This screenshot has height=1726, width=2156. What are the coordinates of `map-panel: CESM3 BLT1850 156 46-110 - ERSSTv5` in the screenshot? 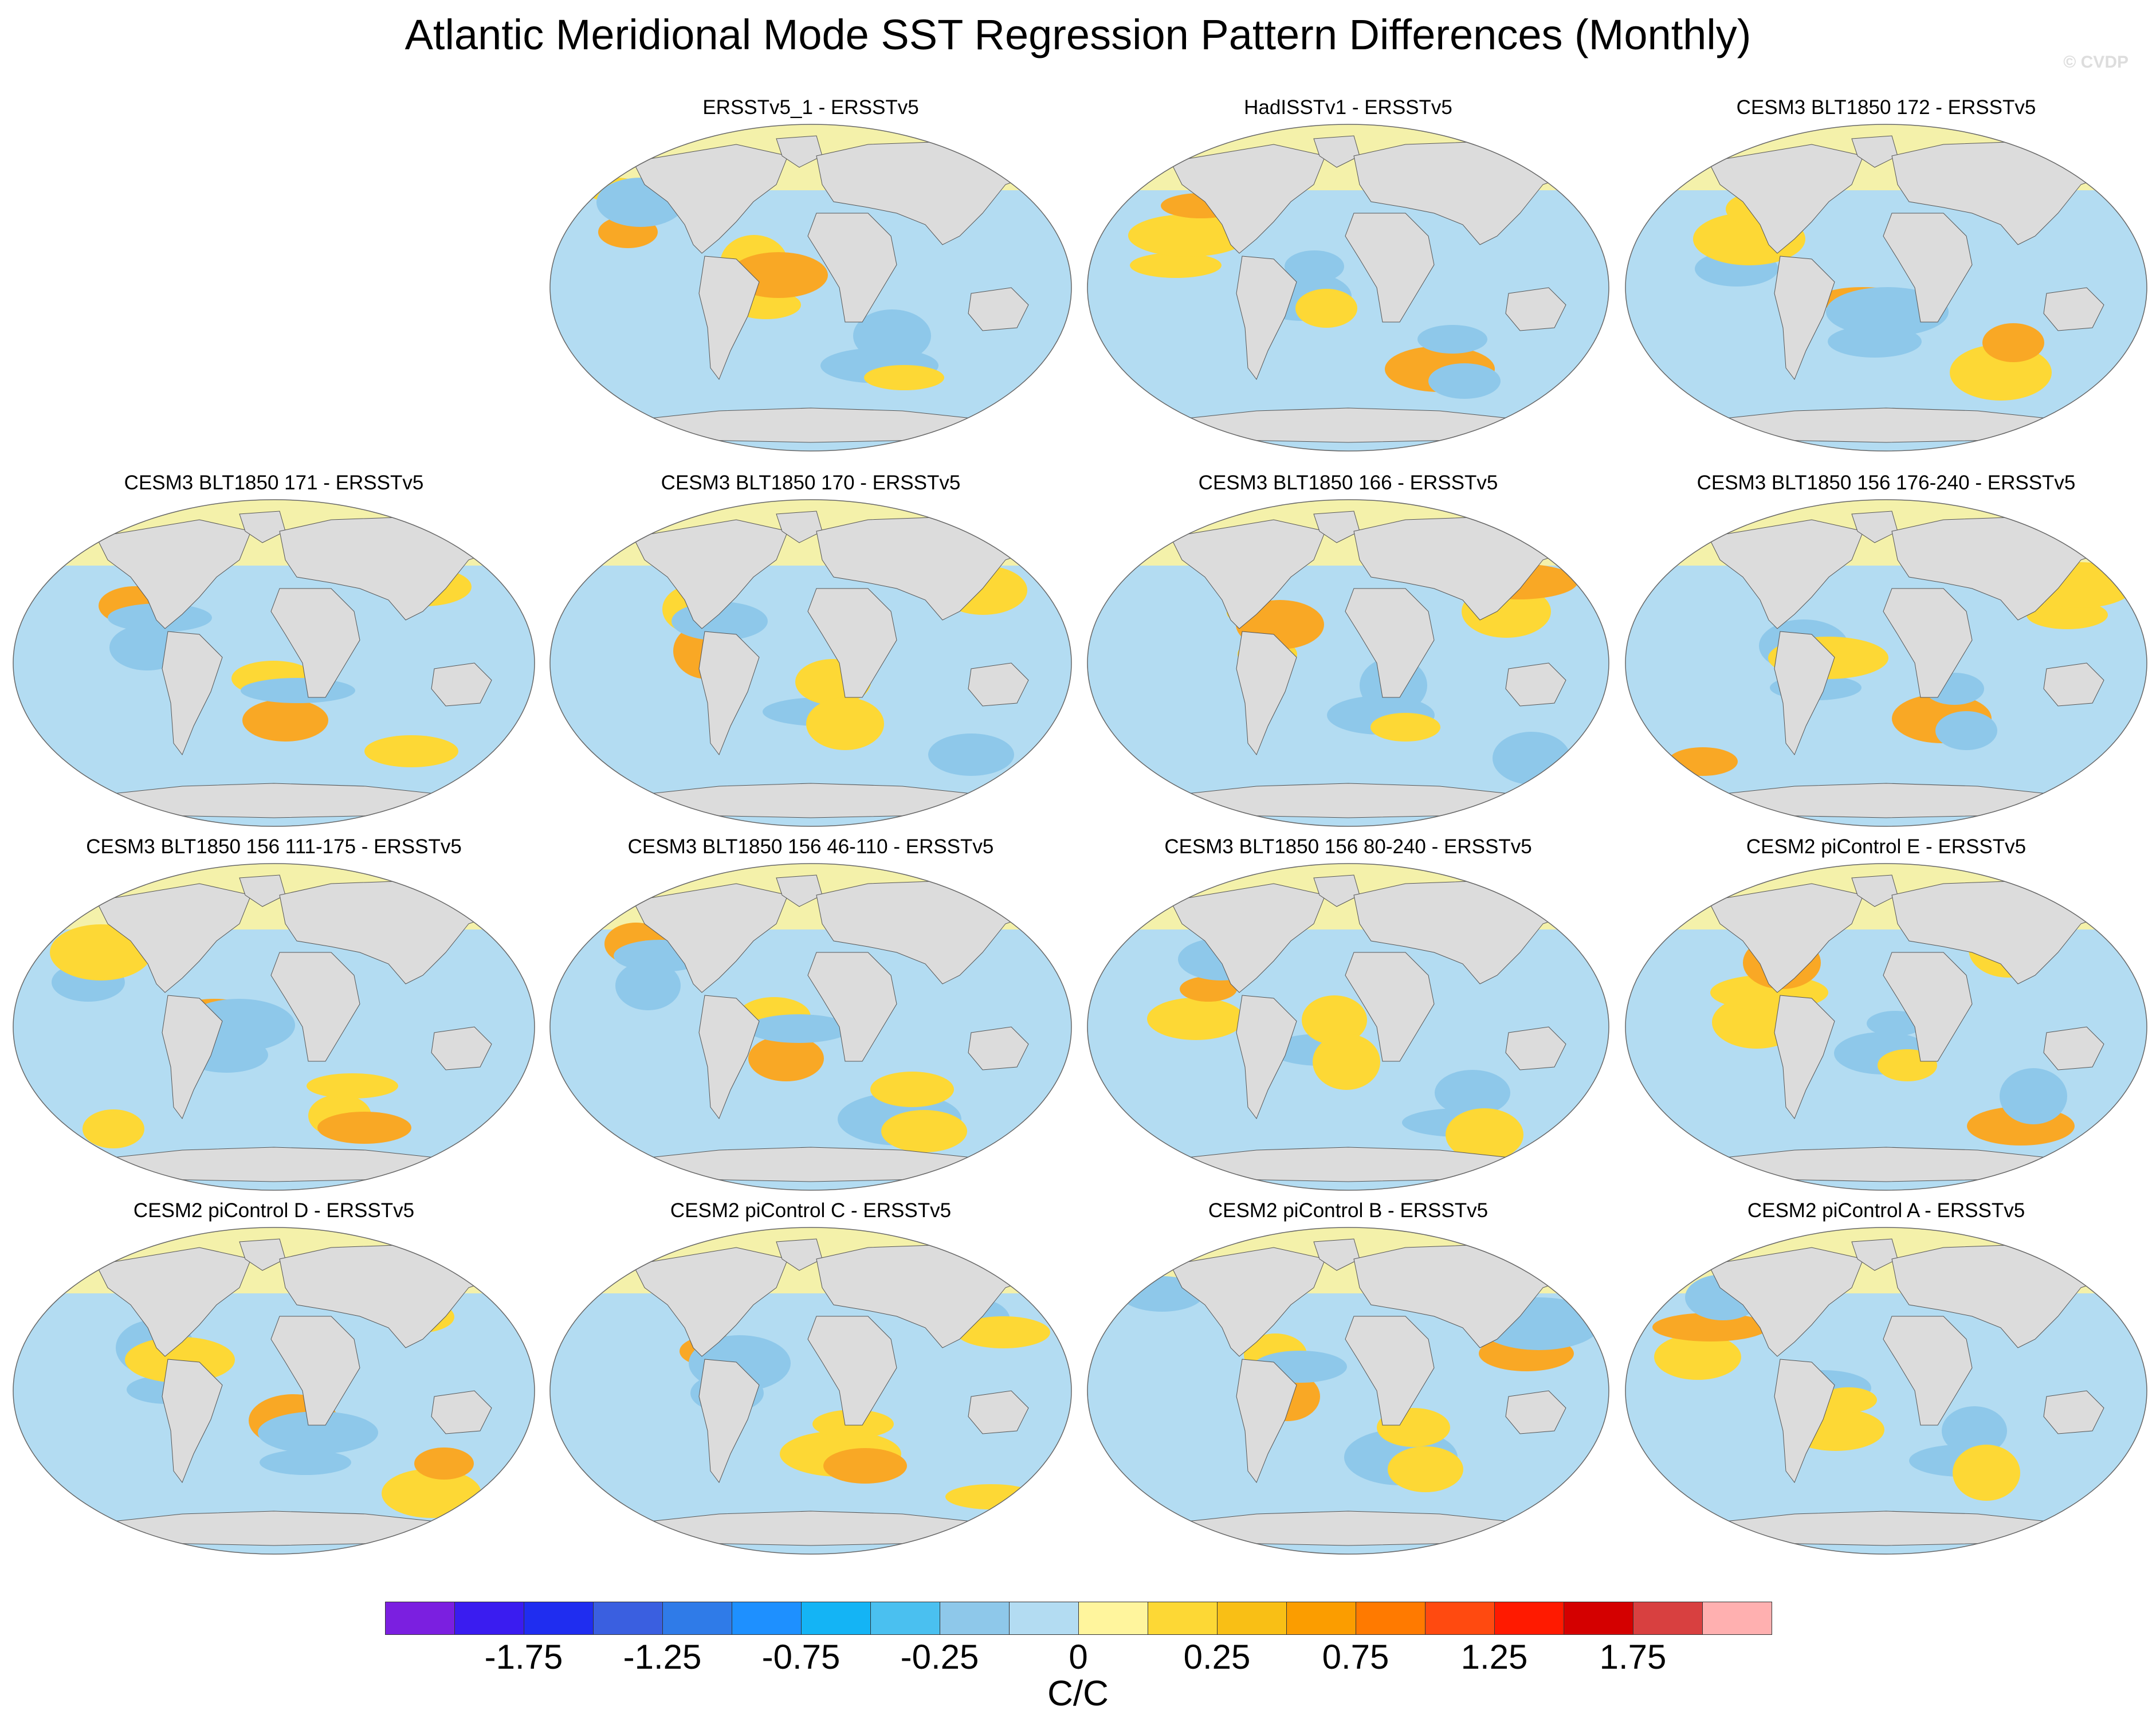 It's located at (810, 1014).